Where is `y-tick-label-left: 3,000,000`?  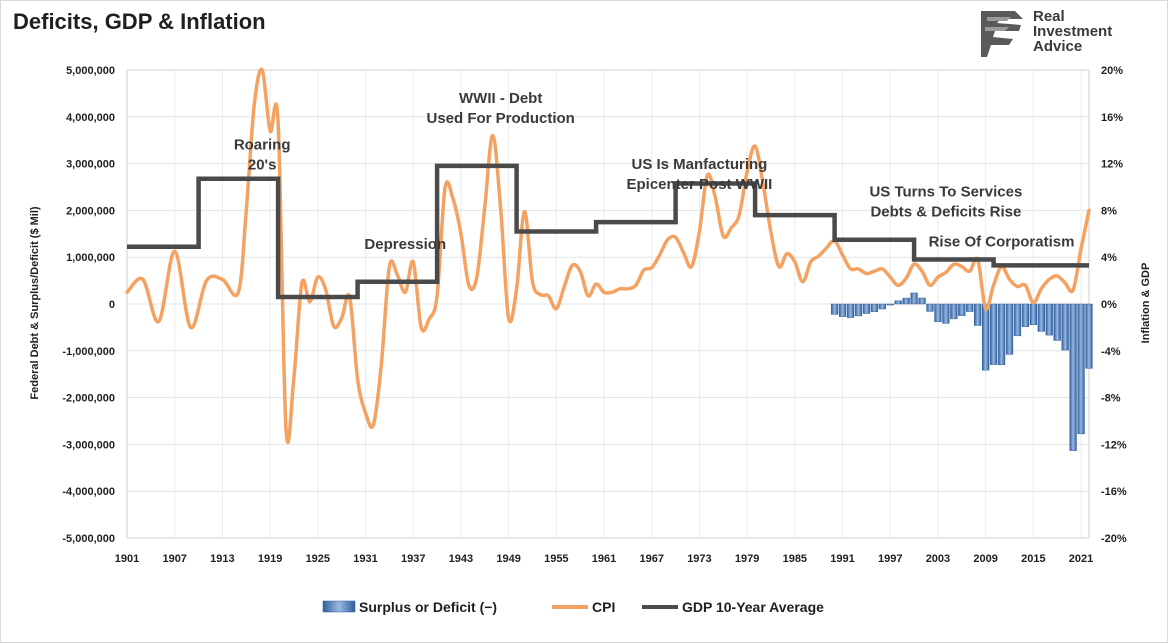
y-tick-label-left: 3,000,000 is located at coordinates (90, 165).